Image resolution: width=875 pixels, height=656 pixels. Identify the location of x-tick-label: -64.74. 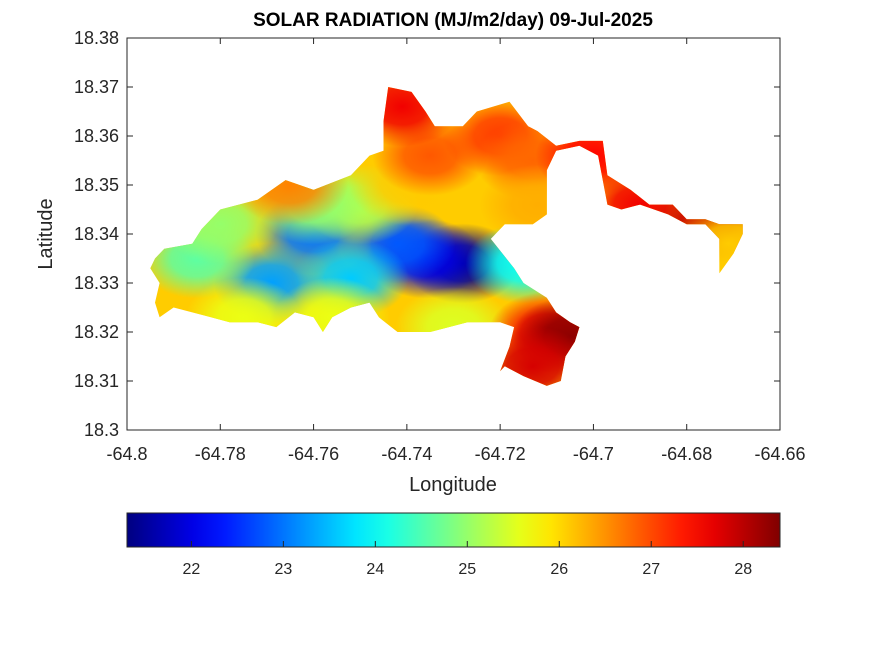
(406, 454).